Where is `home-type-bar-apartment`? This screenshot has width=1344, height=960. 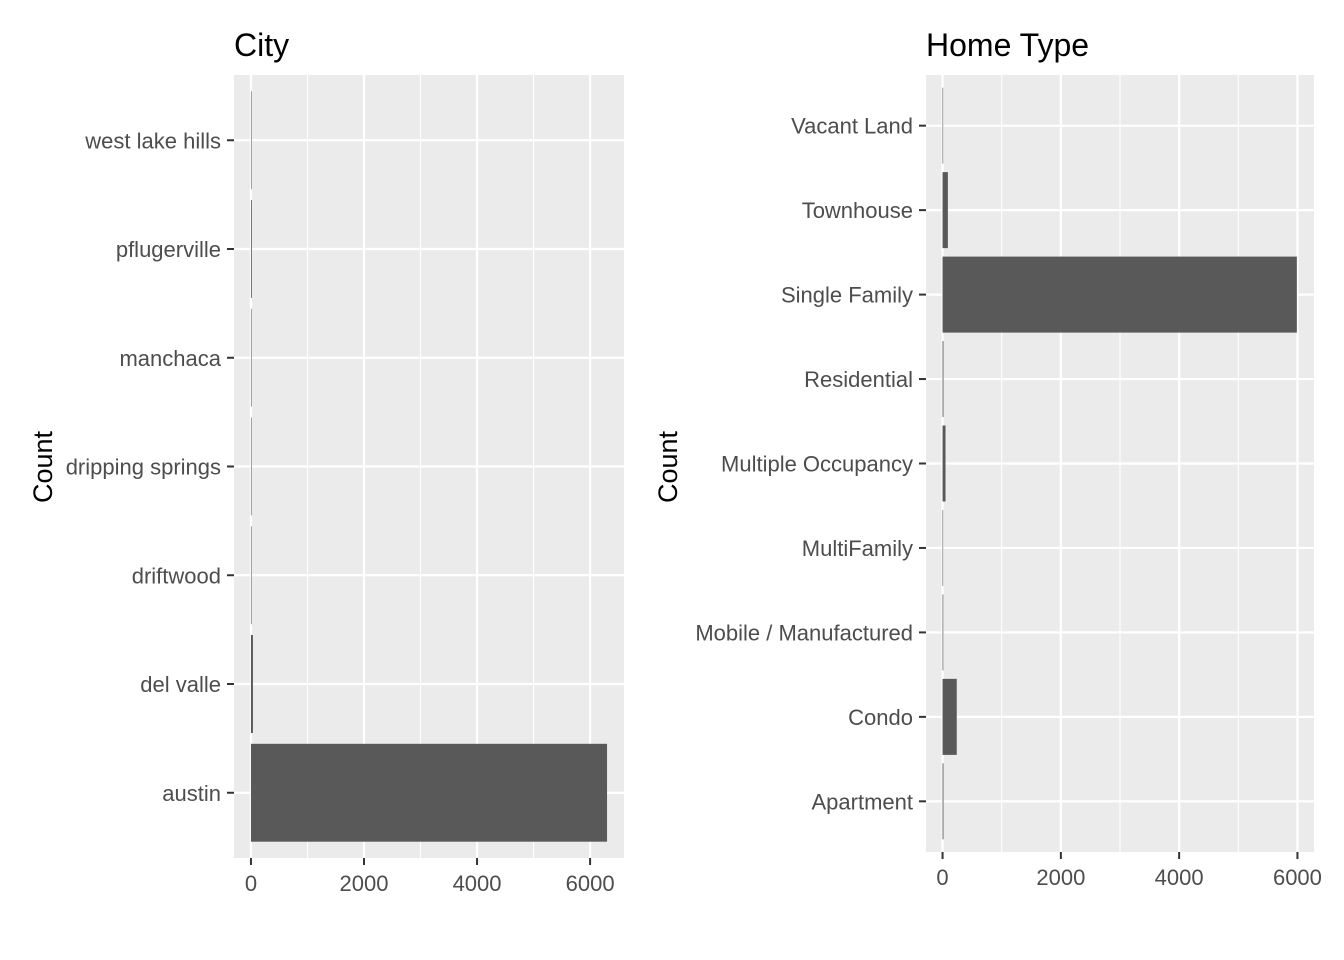
home-type-bar-apartment is located at coordinates (943, 801).